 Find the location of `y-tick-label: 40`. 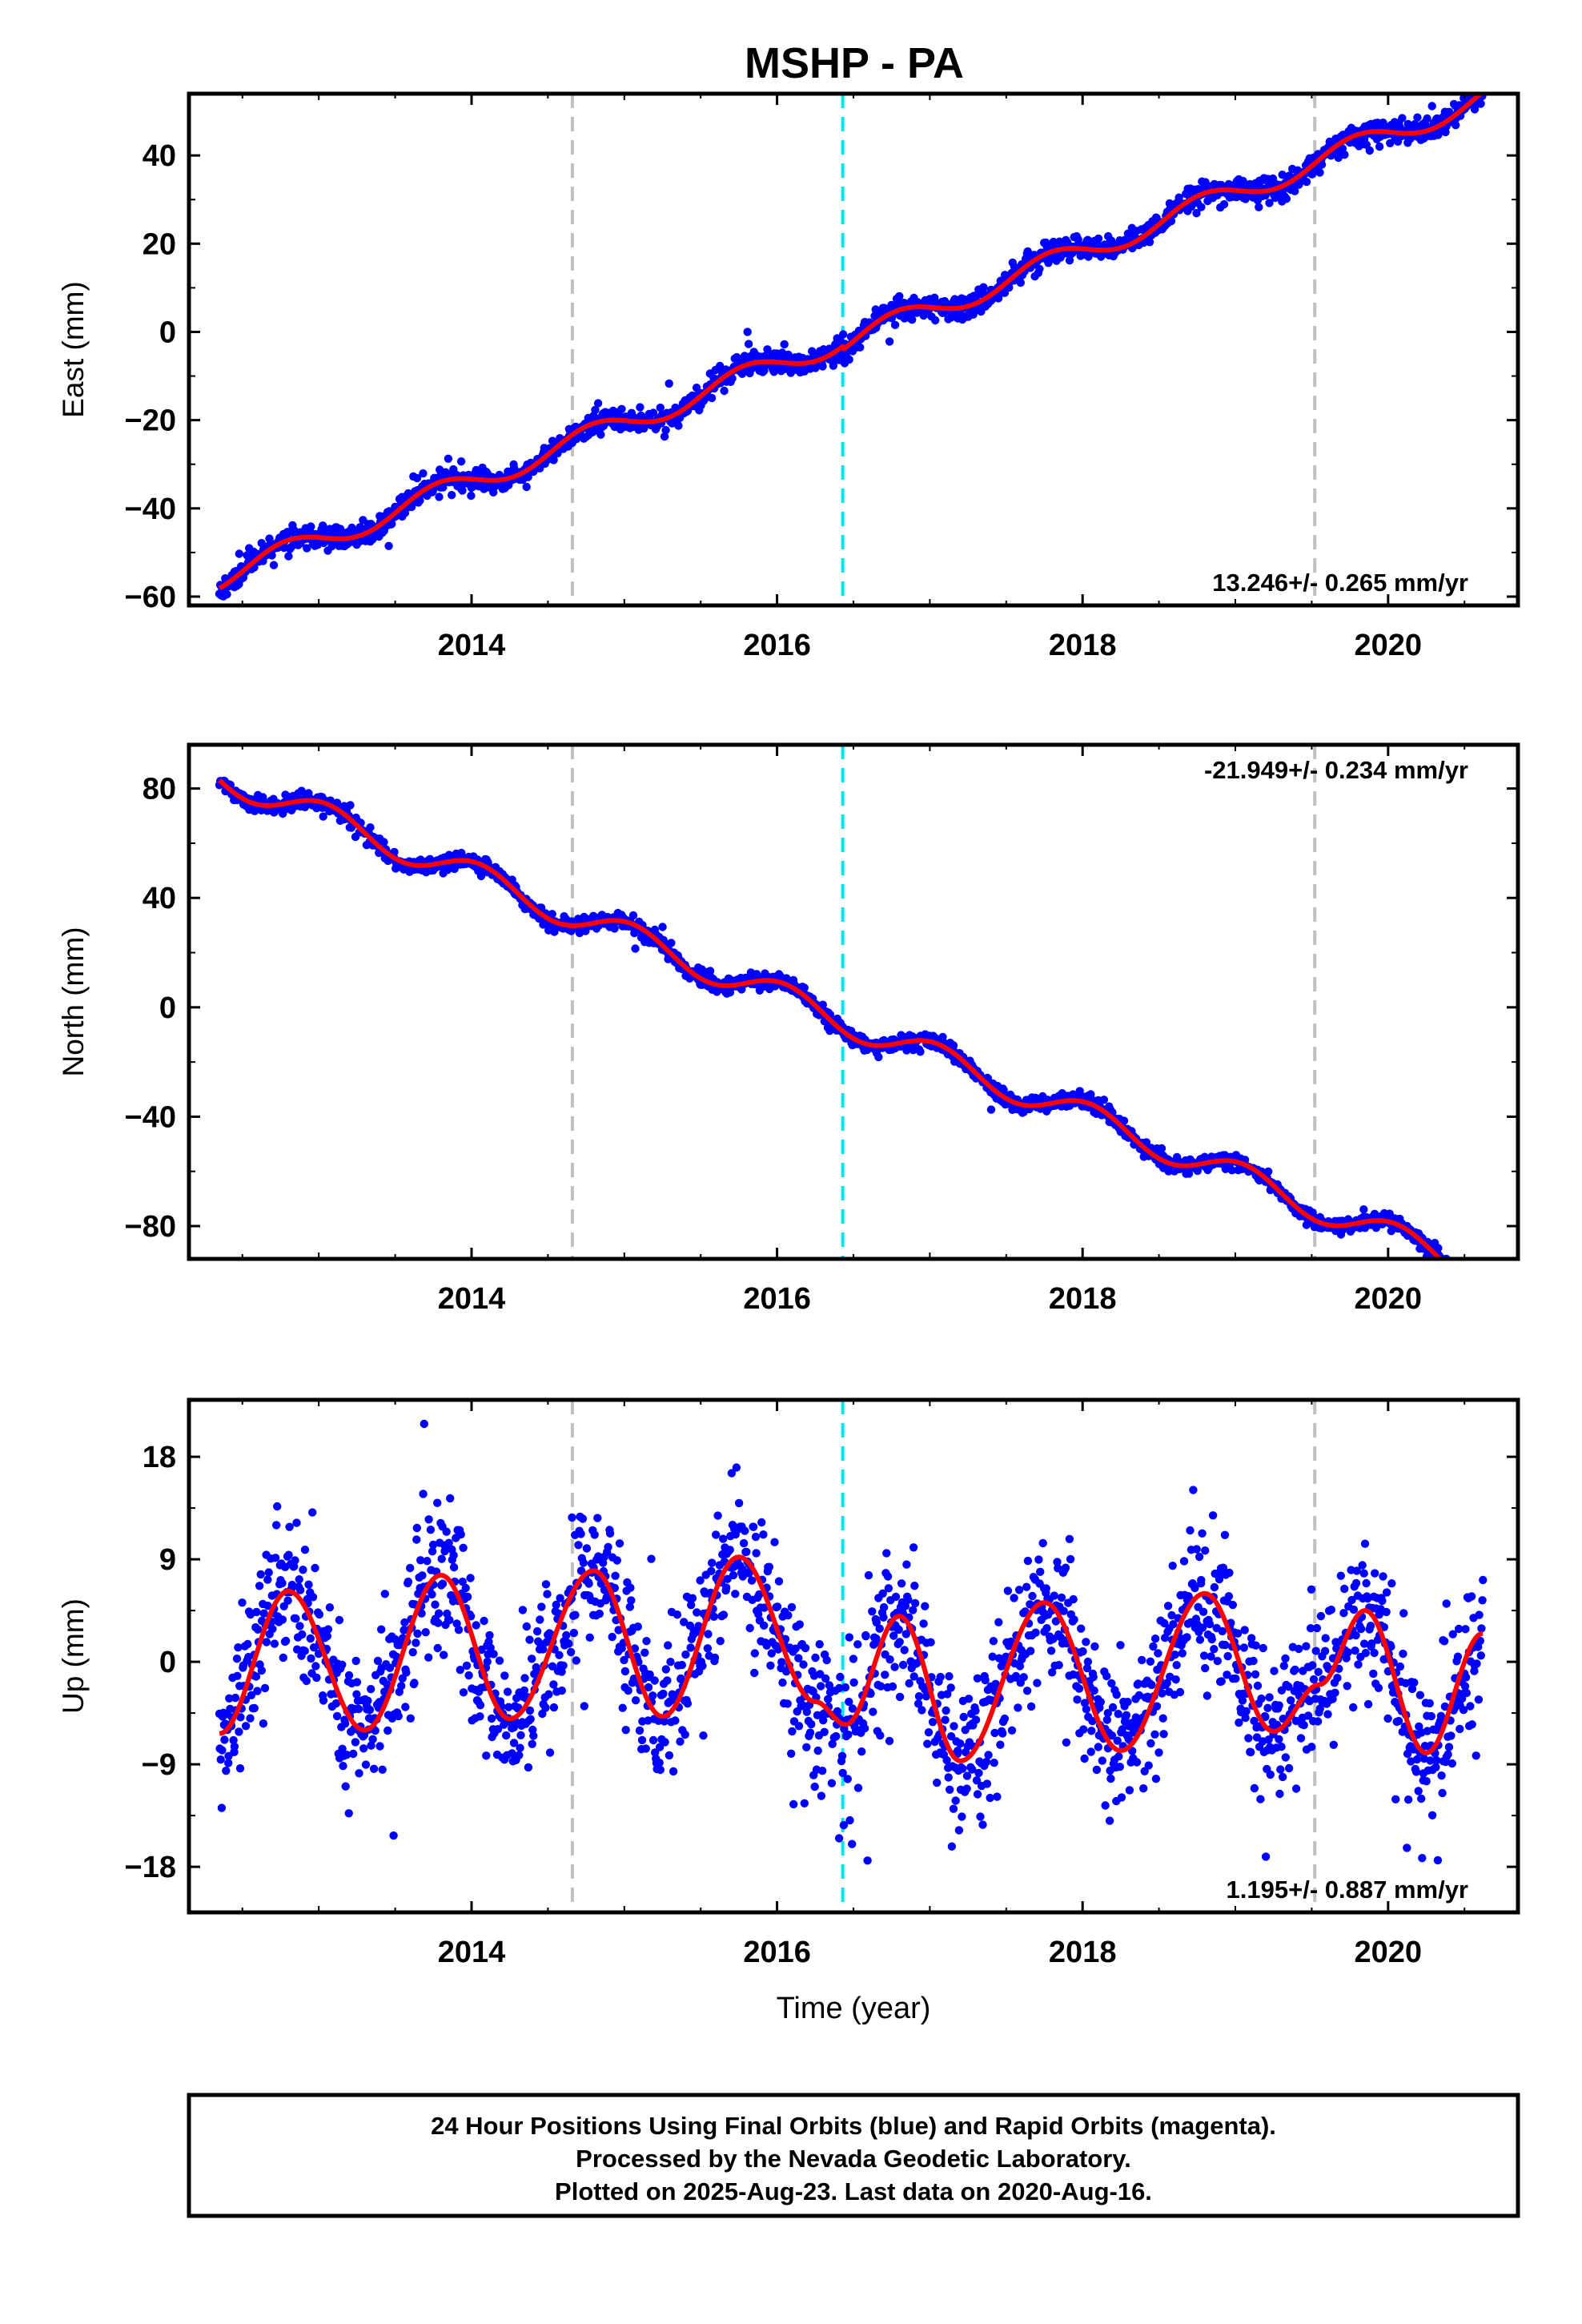

y-tick-label: 40 is located at coordinates (159, 898).